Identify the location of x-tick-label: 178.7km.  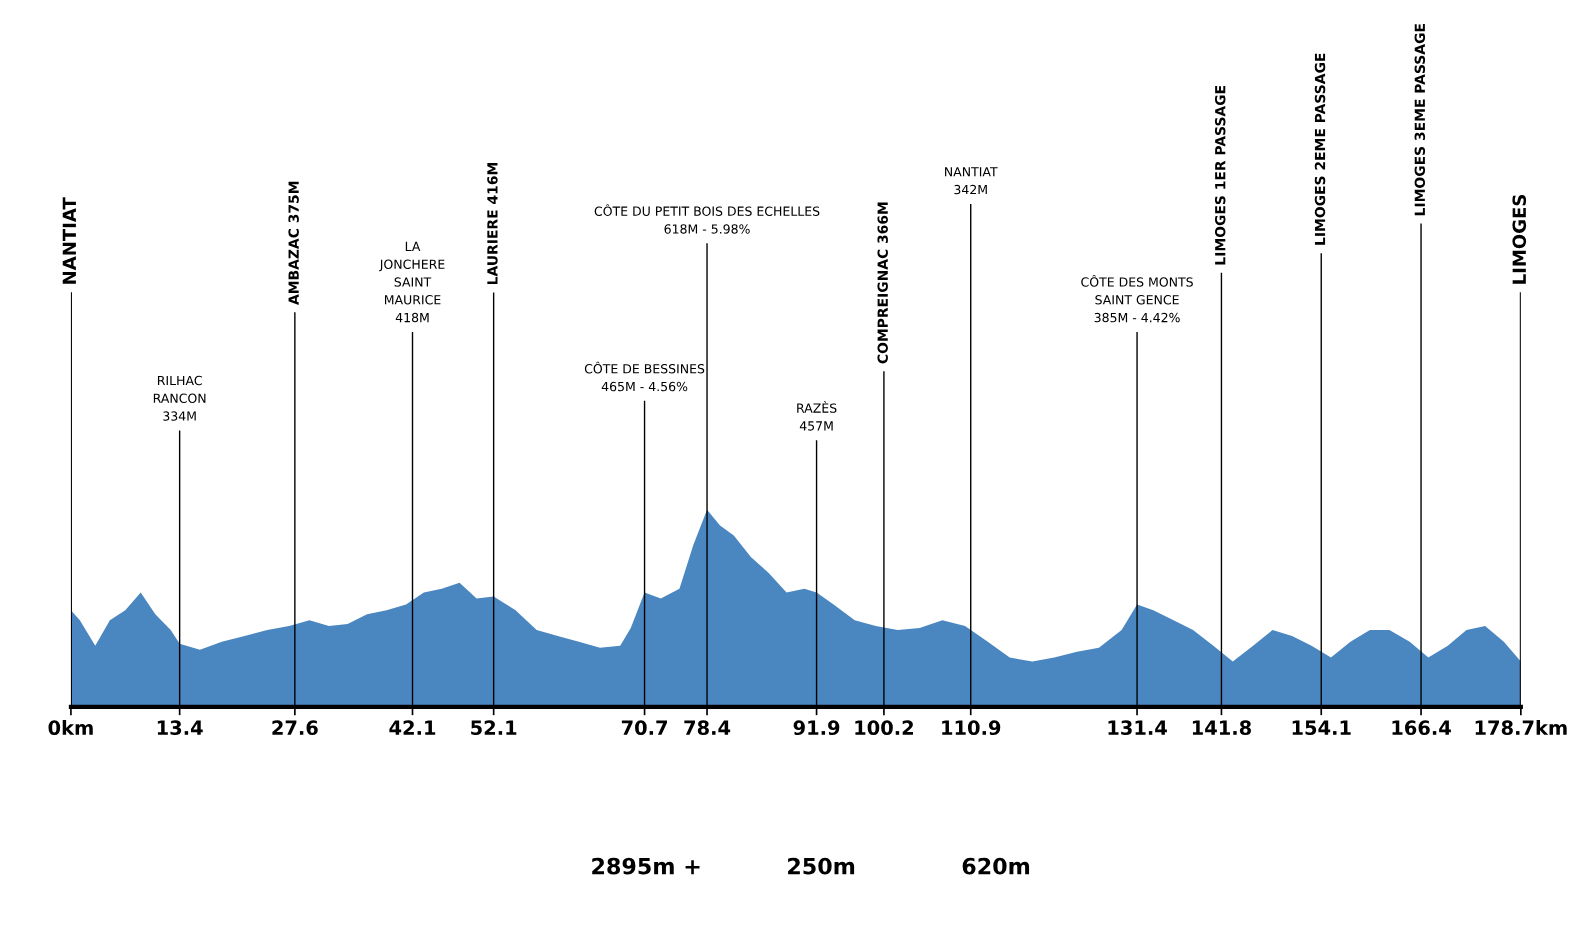
(1521, 727).